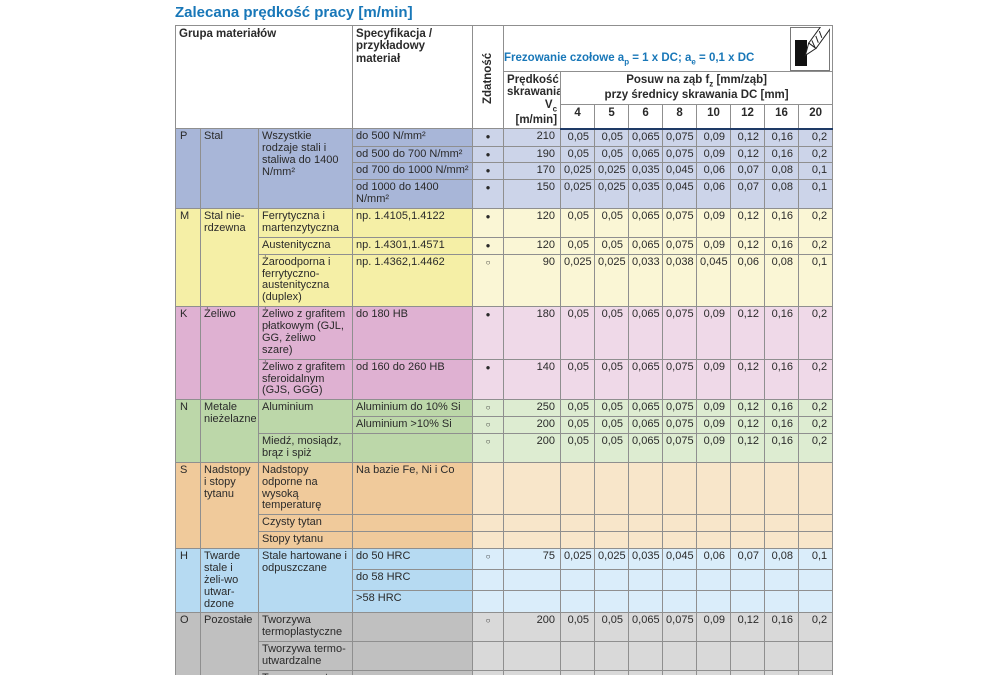  What do you see at coordinates (264, 77) in the screenshot?
I see `header-group-materials: Grupa materiałów` at bounding box center [264, 77].